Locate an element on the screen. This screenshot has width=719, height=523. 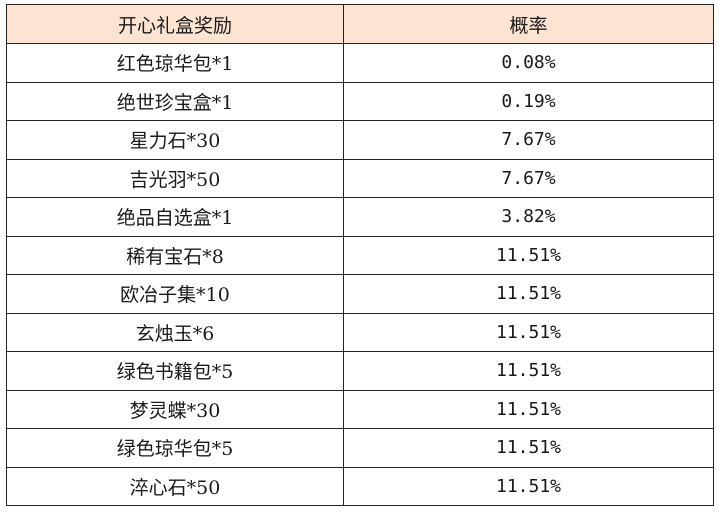
table-row: 吉光羽*50 7.67% is located at coordinates (360, 178).